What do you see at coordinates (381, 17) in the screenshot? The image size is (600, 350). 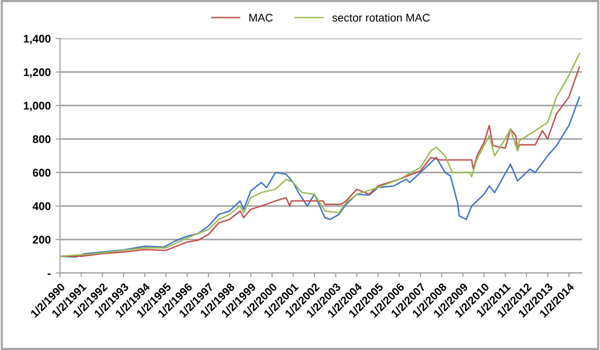 I see `legend-label: sector rotation MAC` at bounding box center [381, 17].